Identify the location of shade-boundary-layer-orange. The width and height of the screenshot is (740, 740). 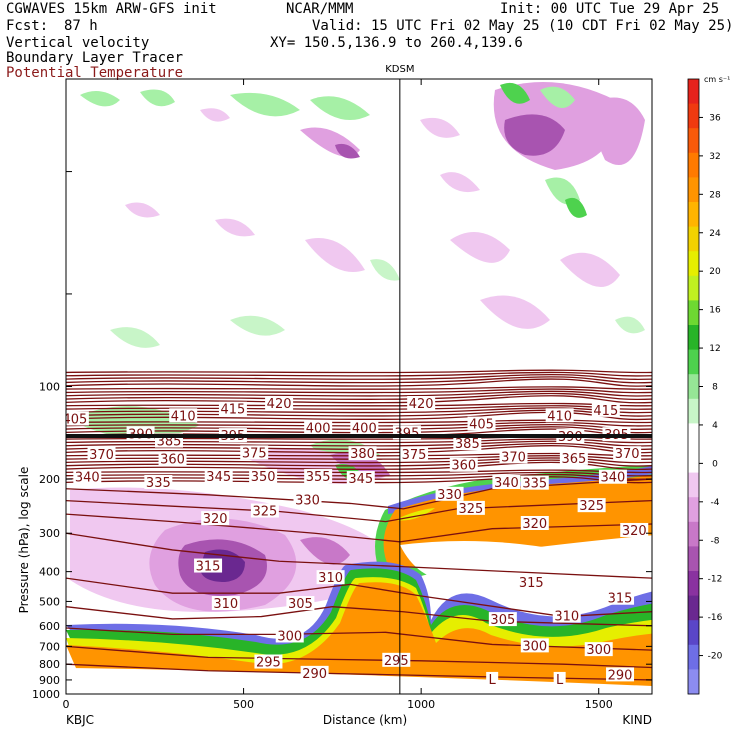
(359, 638).